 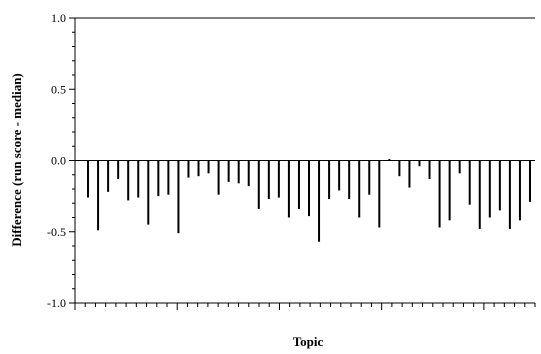 What do you see at coordinates (16, 160) in the screenshot?
I see `y-axis-title: Difference (run score - median)` at bounding box center [16, 160].